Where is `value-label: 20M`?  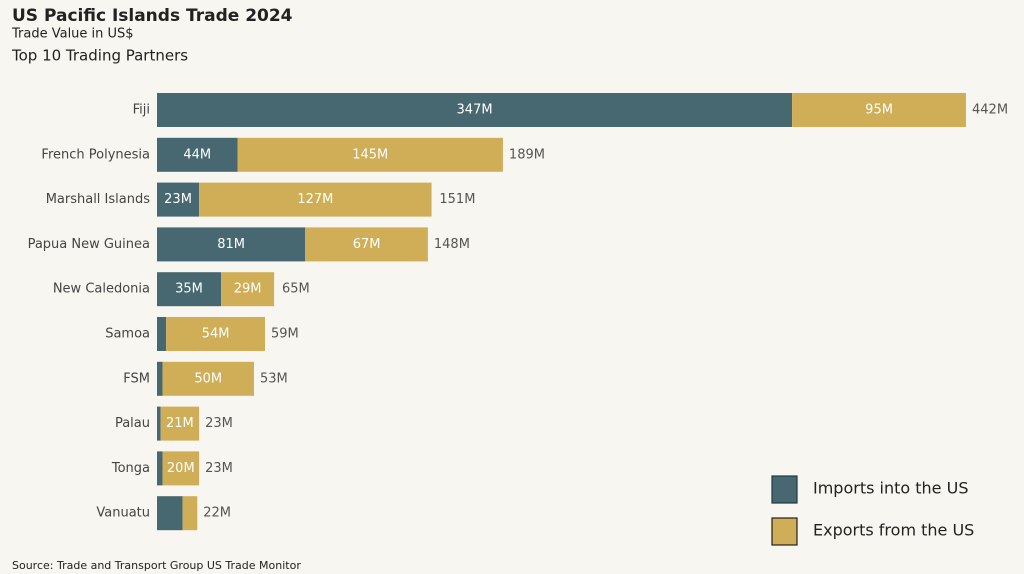
value-label: 20M is located at coordinates (181, 468).